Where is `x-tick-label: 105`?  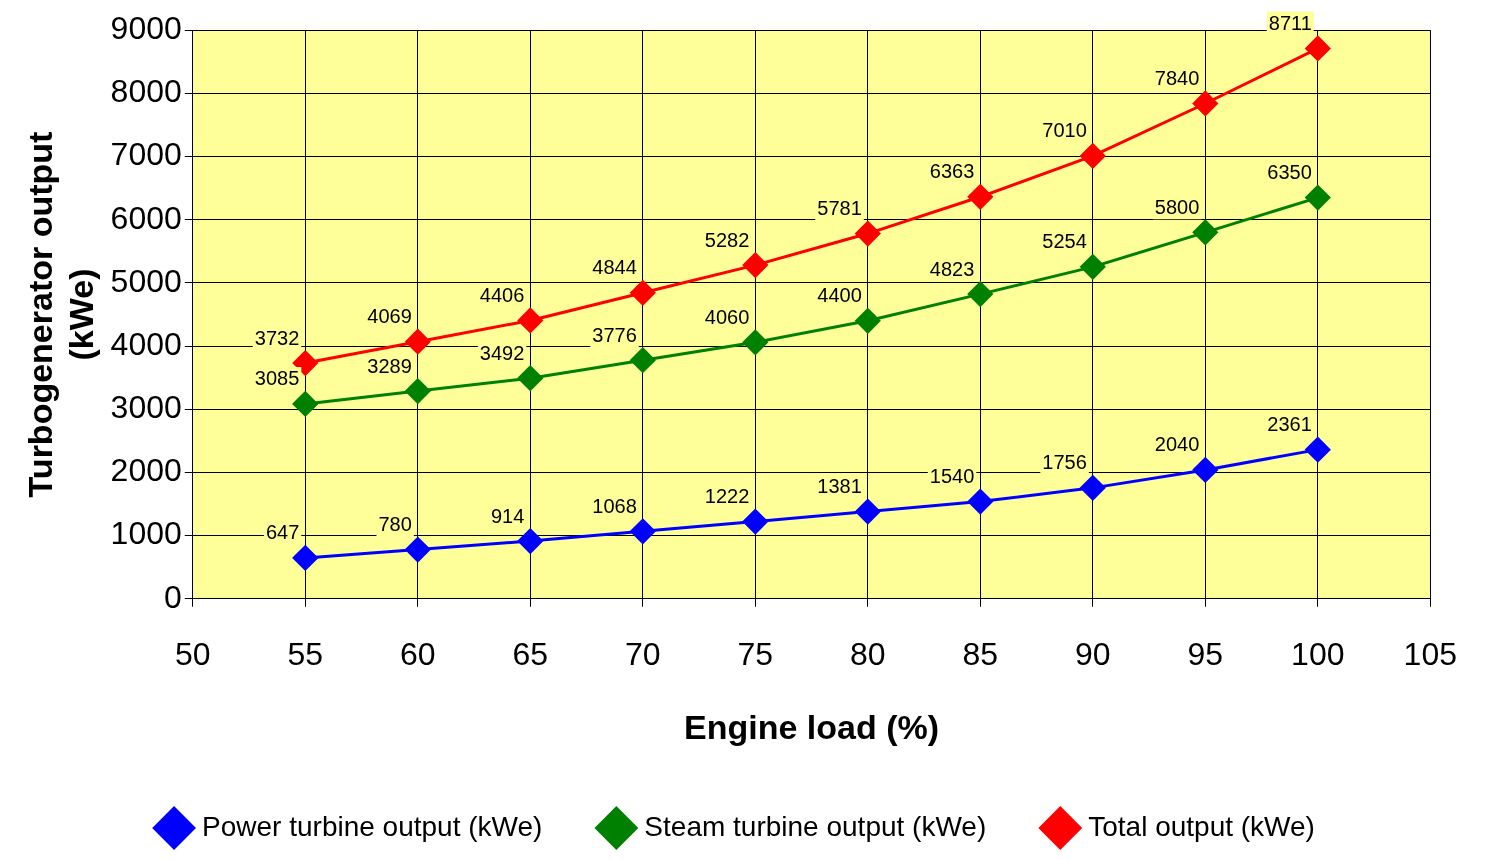 x-tick-label: 105 is located at coordinates (1430, 653).